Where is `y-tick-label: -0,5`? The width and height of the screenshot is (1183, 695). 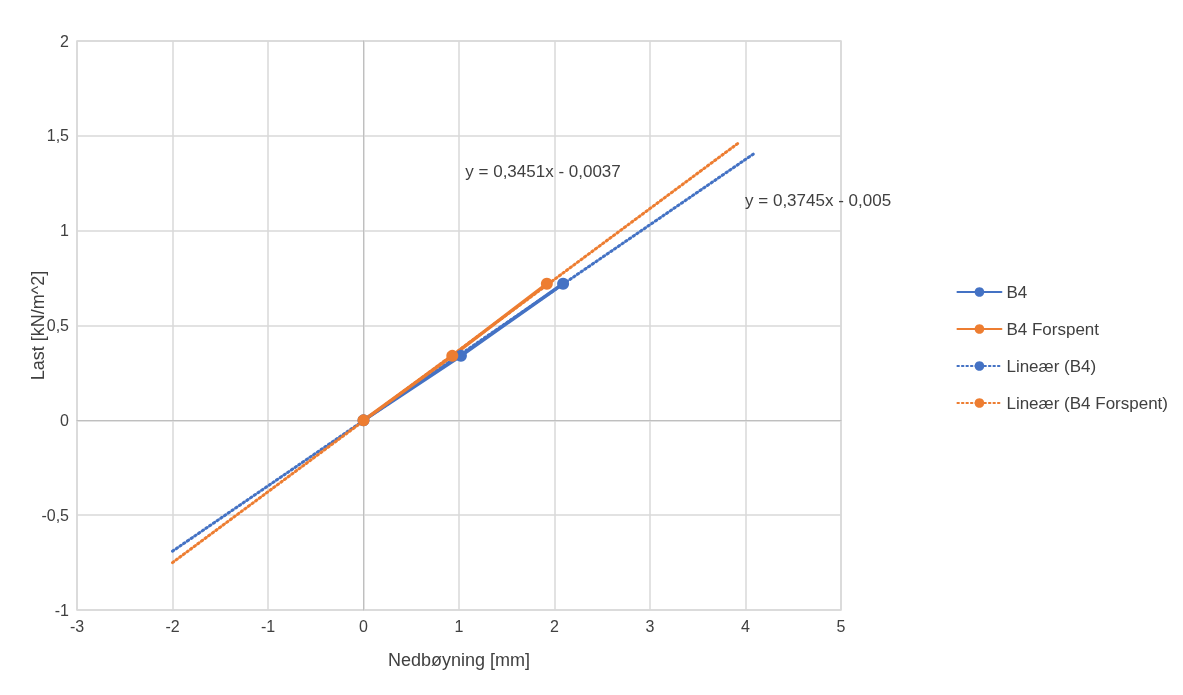 y-tick-label: -0,5 is located at coordinates (55, 515).